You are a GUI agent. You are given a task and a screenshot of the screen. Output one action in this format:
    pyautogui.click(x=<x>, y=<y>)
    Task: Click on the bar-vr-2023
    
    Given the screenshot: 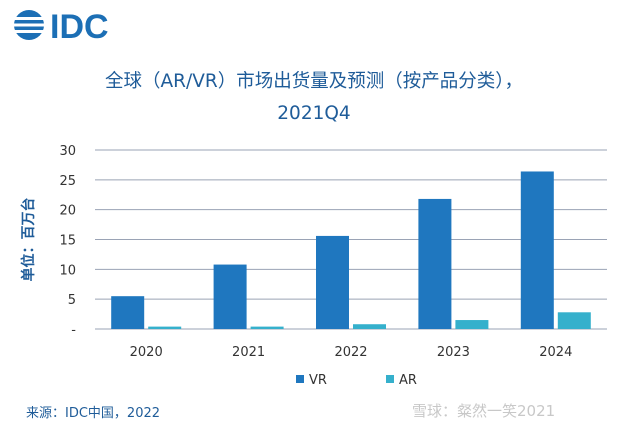 What is the action you would take?
    pyautogui.click(x=435, y=263)
    